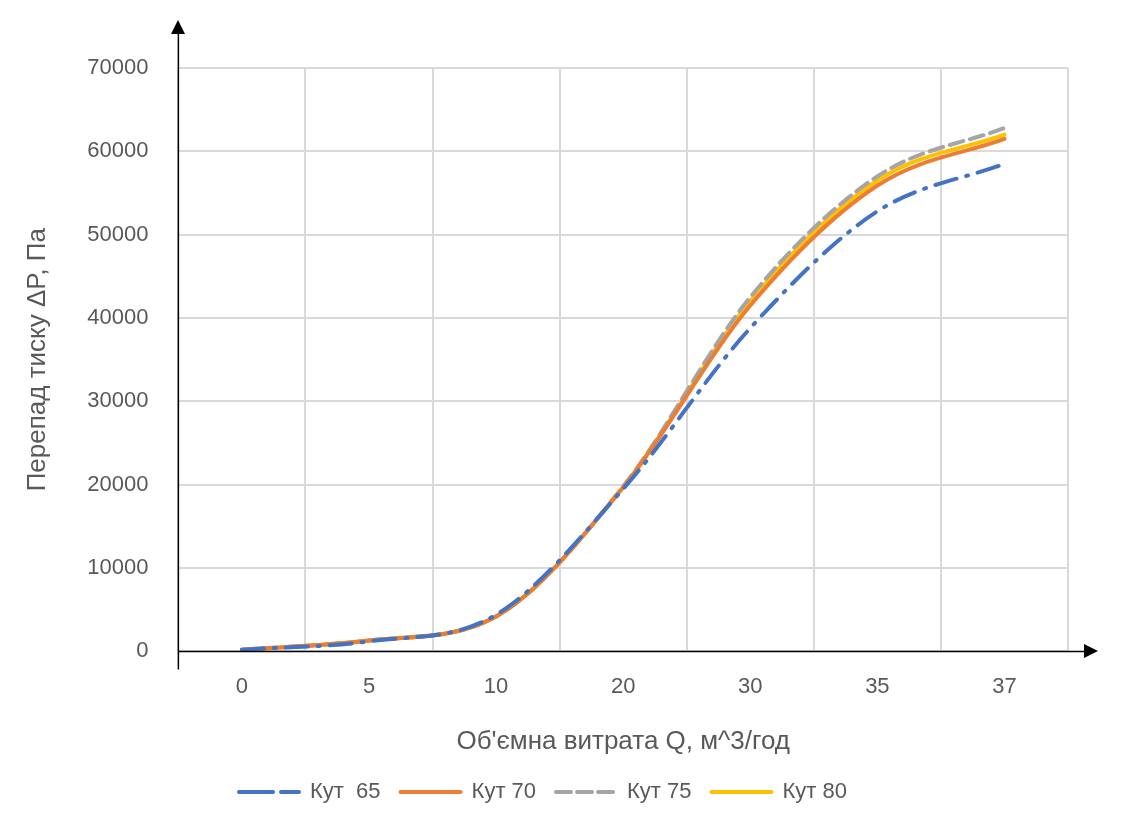 This screenshot has width=1138, height=825. What do you see at coordinates (142, 650) in the screenshot?
I see `y-tick-label: 0` at bounding box center [142, 650].